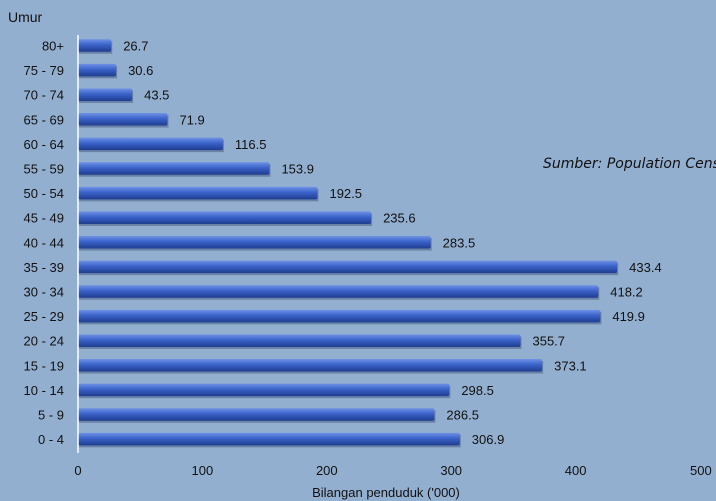 The height and width of the screenshot is (501, 716). What do you see at coordinates (251, 144) in the screenshot?
I see `bar-value-label: 116.5` at bounding box center [251, 144].